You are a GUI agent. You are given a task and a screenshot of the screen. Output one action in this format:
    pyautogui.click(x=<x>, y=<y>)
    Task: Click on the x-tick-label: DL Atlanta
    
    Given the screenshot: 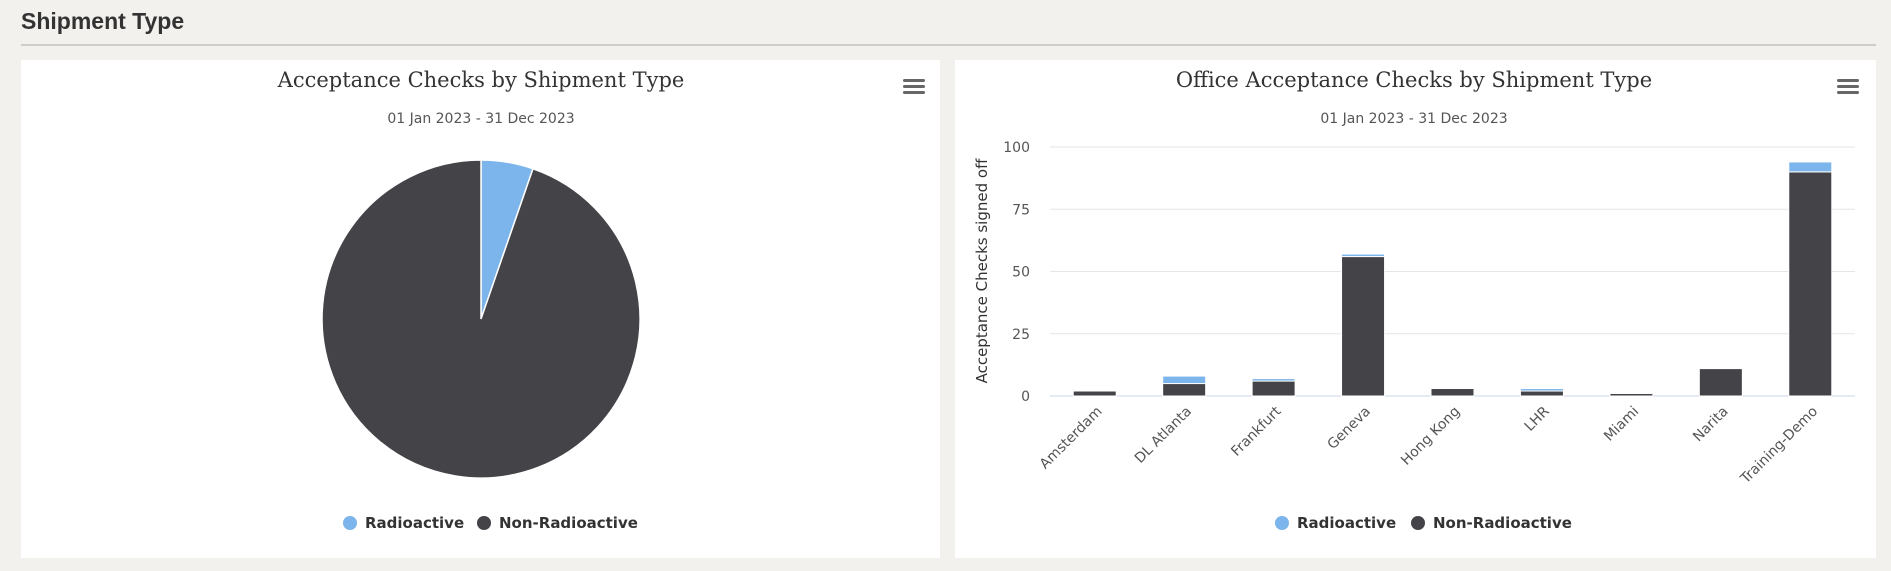 What is the action you would take?
    pyautogui.click(x=1163, y=435)
    